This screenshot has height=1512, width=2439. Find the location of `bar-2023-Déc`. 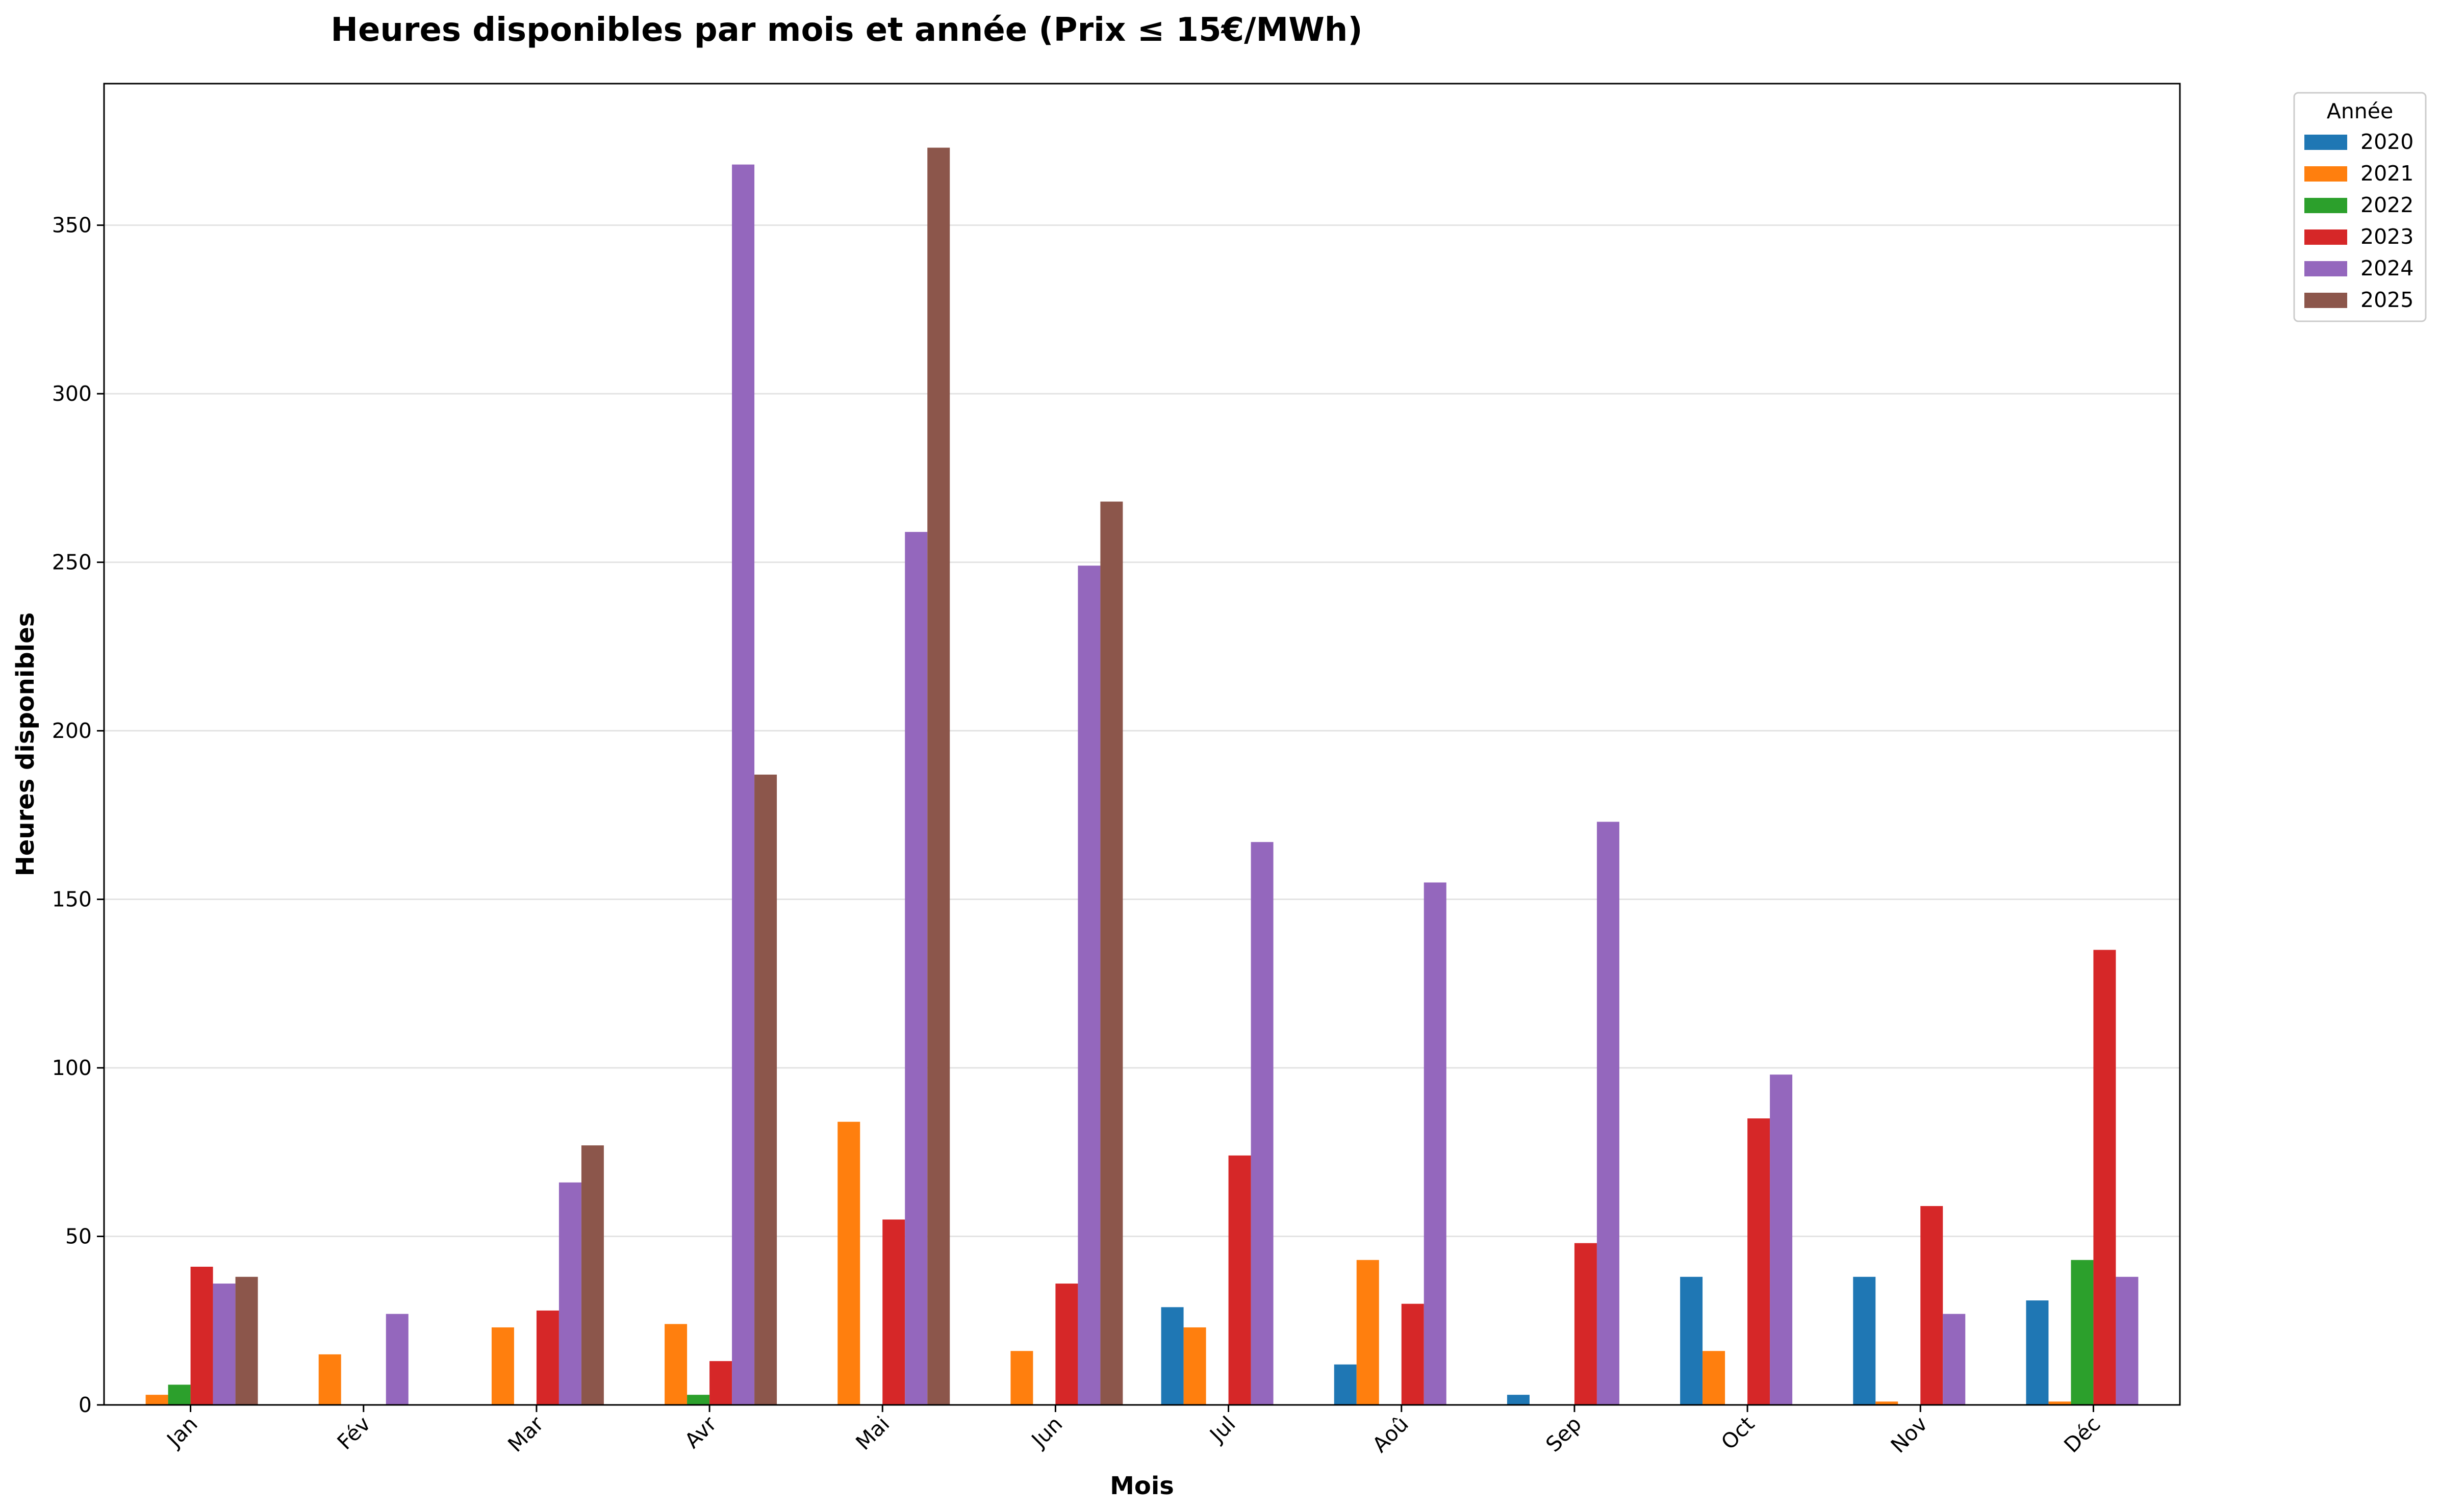

bar-2023-Déc is located at coordinates (2104, 1178).